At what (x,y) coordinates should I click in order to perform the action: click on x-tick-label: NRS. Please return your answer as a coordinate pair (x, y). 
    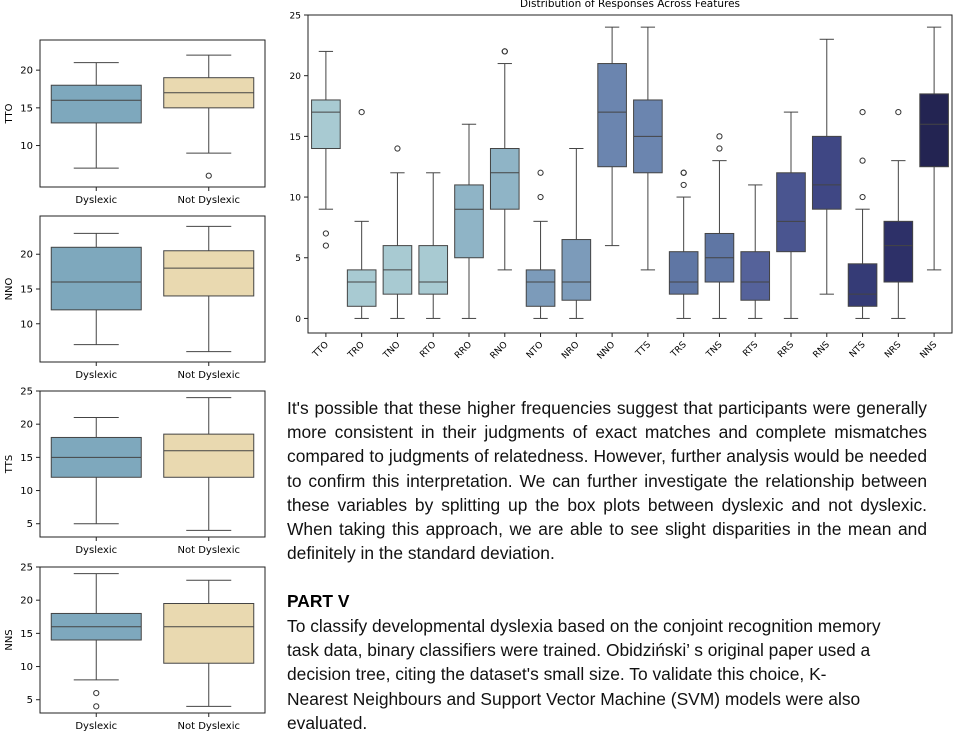
    Looking at the image, I should click on (893, 350).